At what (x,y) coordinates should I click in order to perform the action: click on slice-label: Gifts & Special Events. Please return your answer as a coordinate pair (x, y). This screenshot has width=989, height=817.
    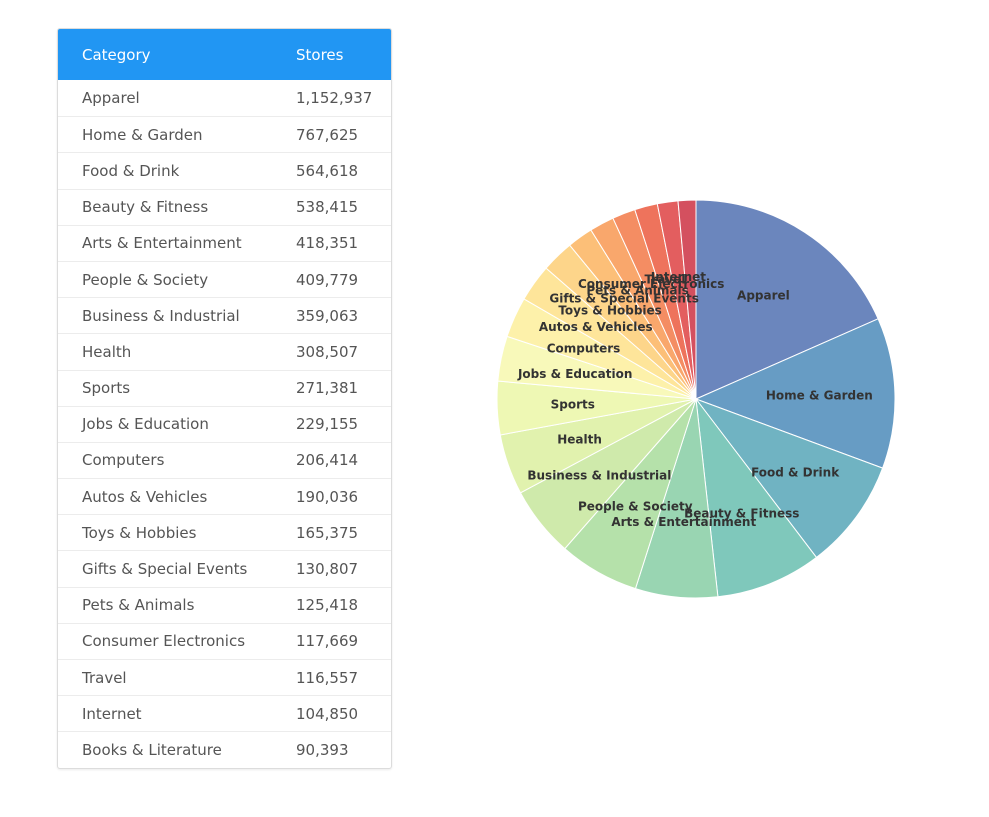
    Looking at the image, I should click on (623, 299).